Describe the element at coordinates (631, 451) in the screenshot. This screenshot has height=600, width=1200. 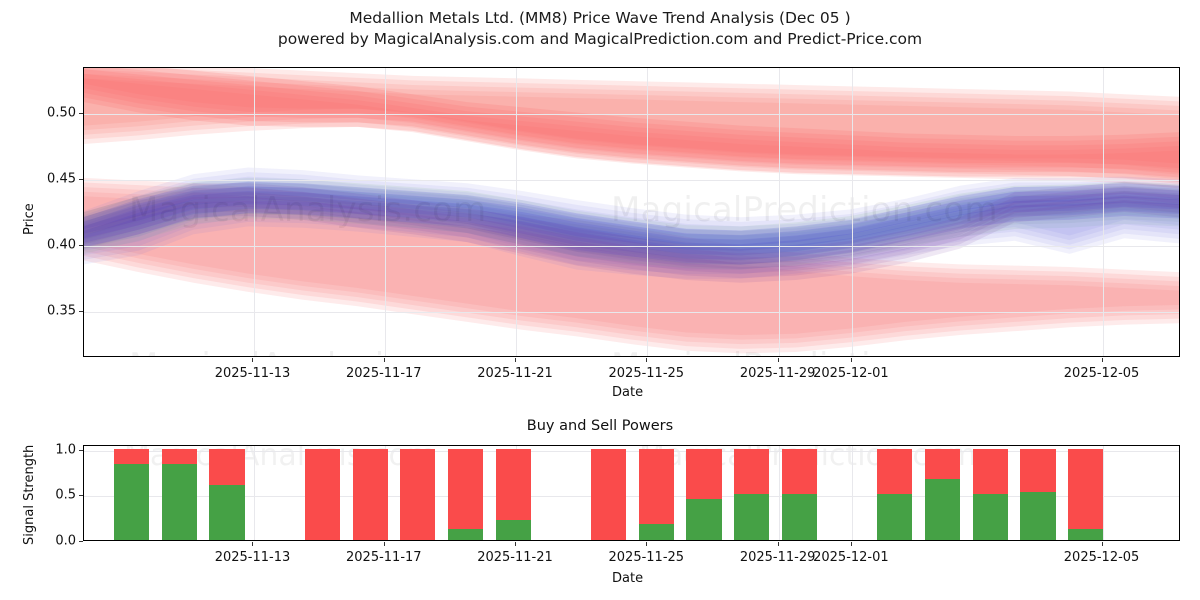
I see `bars-gridline-h` at that location.